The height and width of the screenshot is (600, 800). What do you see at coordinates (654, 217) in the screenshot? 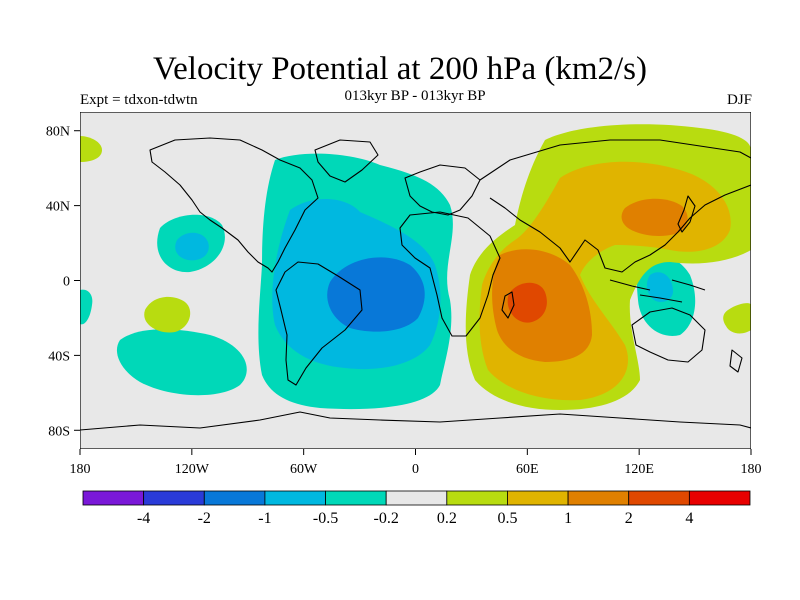
I see `orange-region-east-asia` at bounding box center [654, 217].